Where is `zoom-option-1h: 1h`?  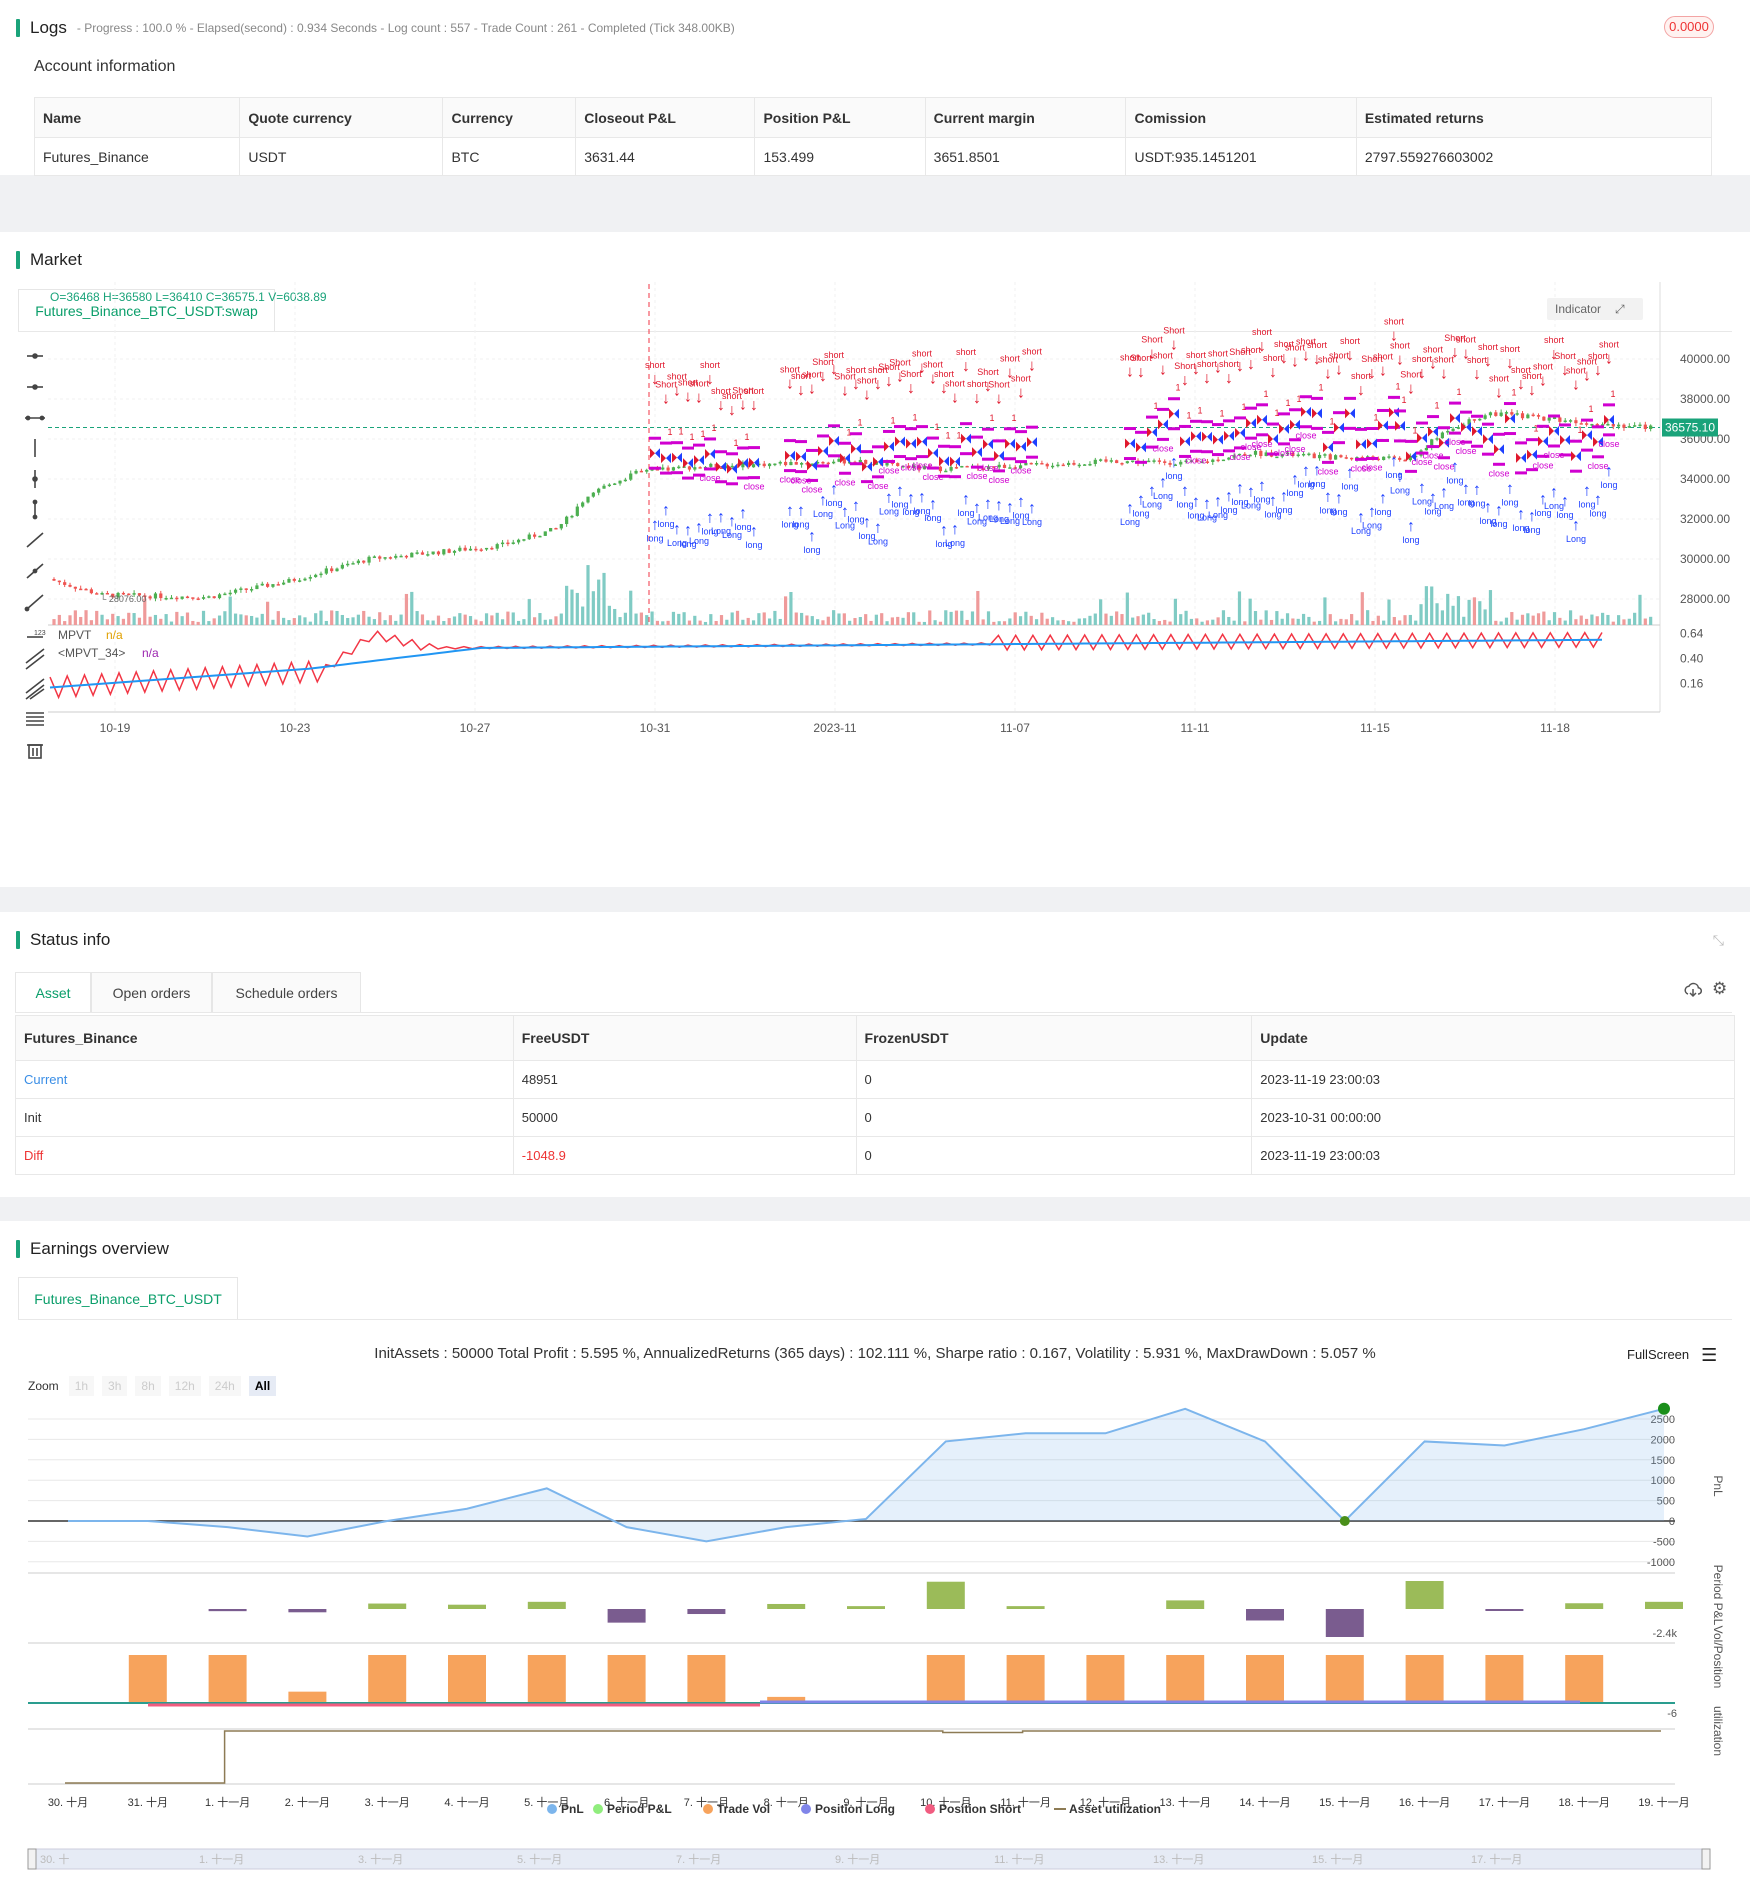
zoom-option-1h: 1h is located at coordinates (81, 1386).